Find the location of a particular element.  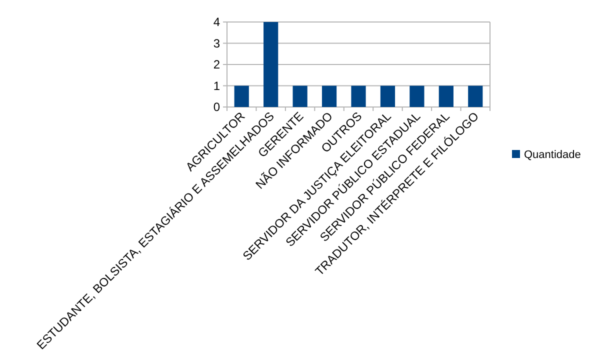

y-tick-label: 2 is located at coordinates (216, 65).